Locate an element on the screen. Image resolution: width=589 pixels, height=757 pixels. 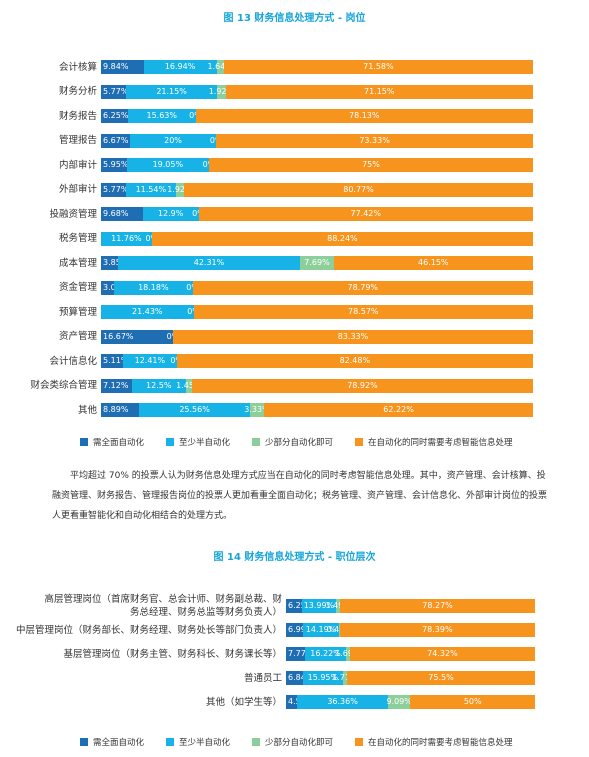
value-label: 20% is located at coordinates (173, 140).